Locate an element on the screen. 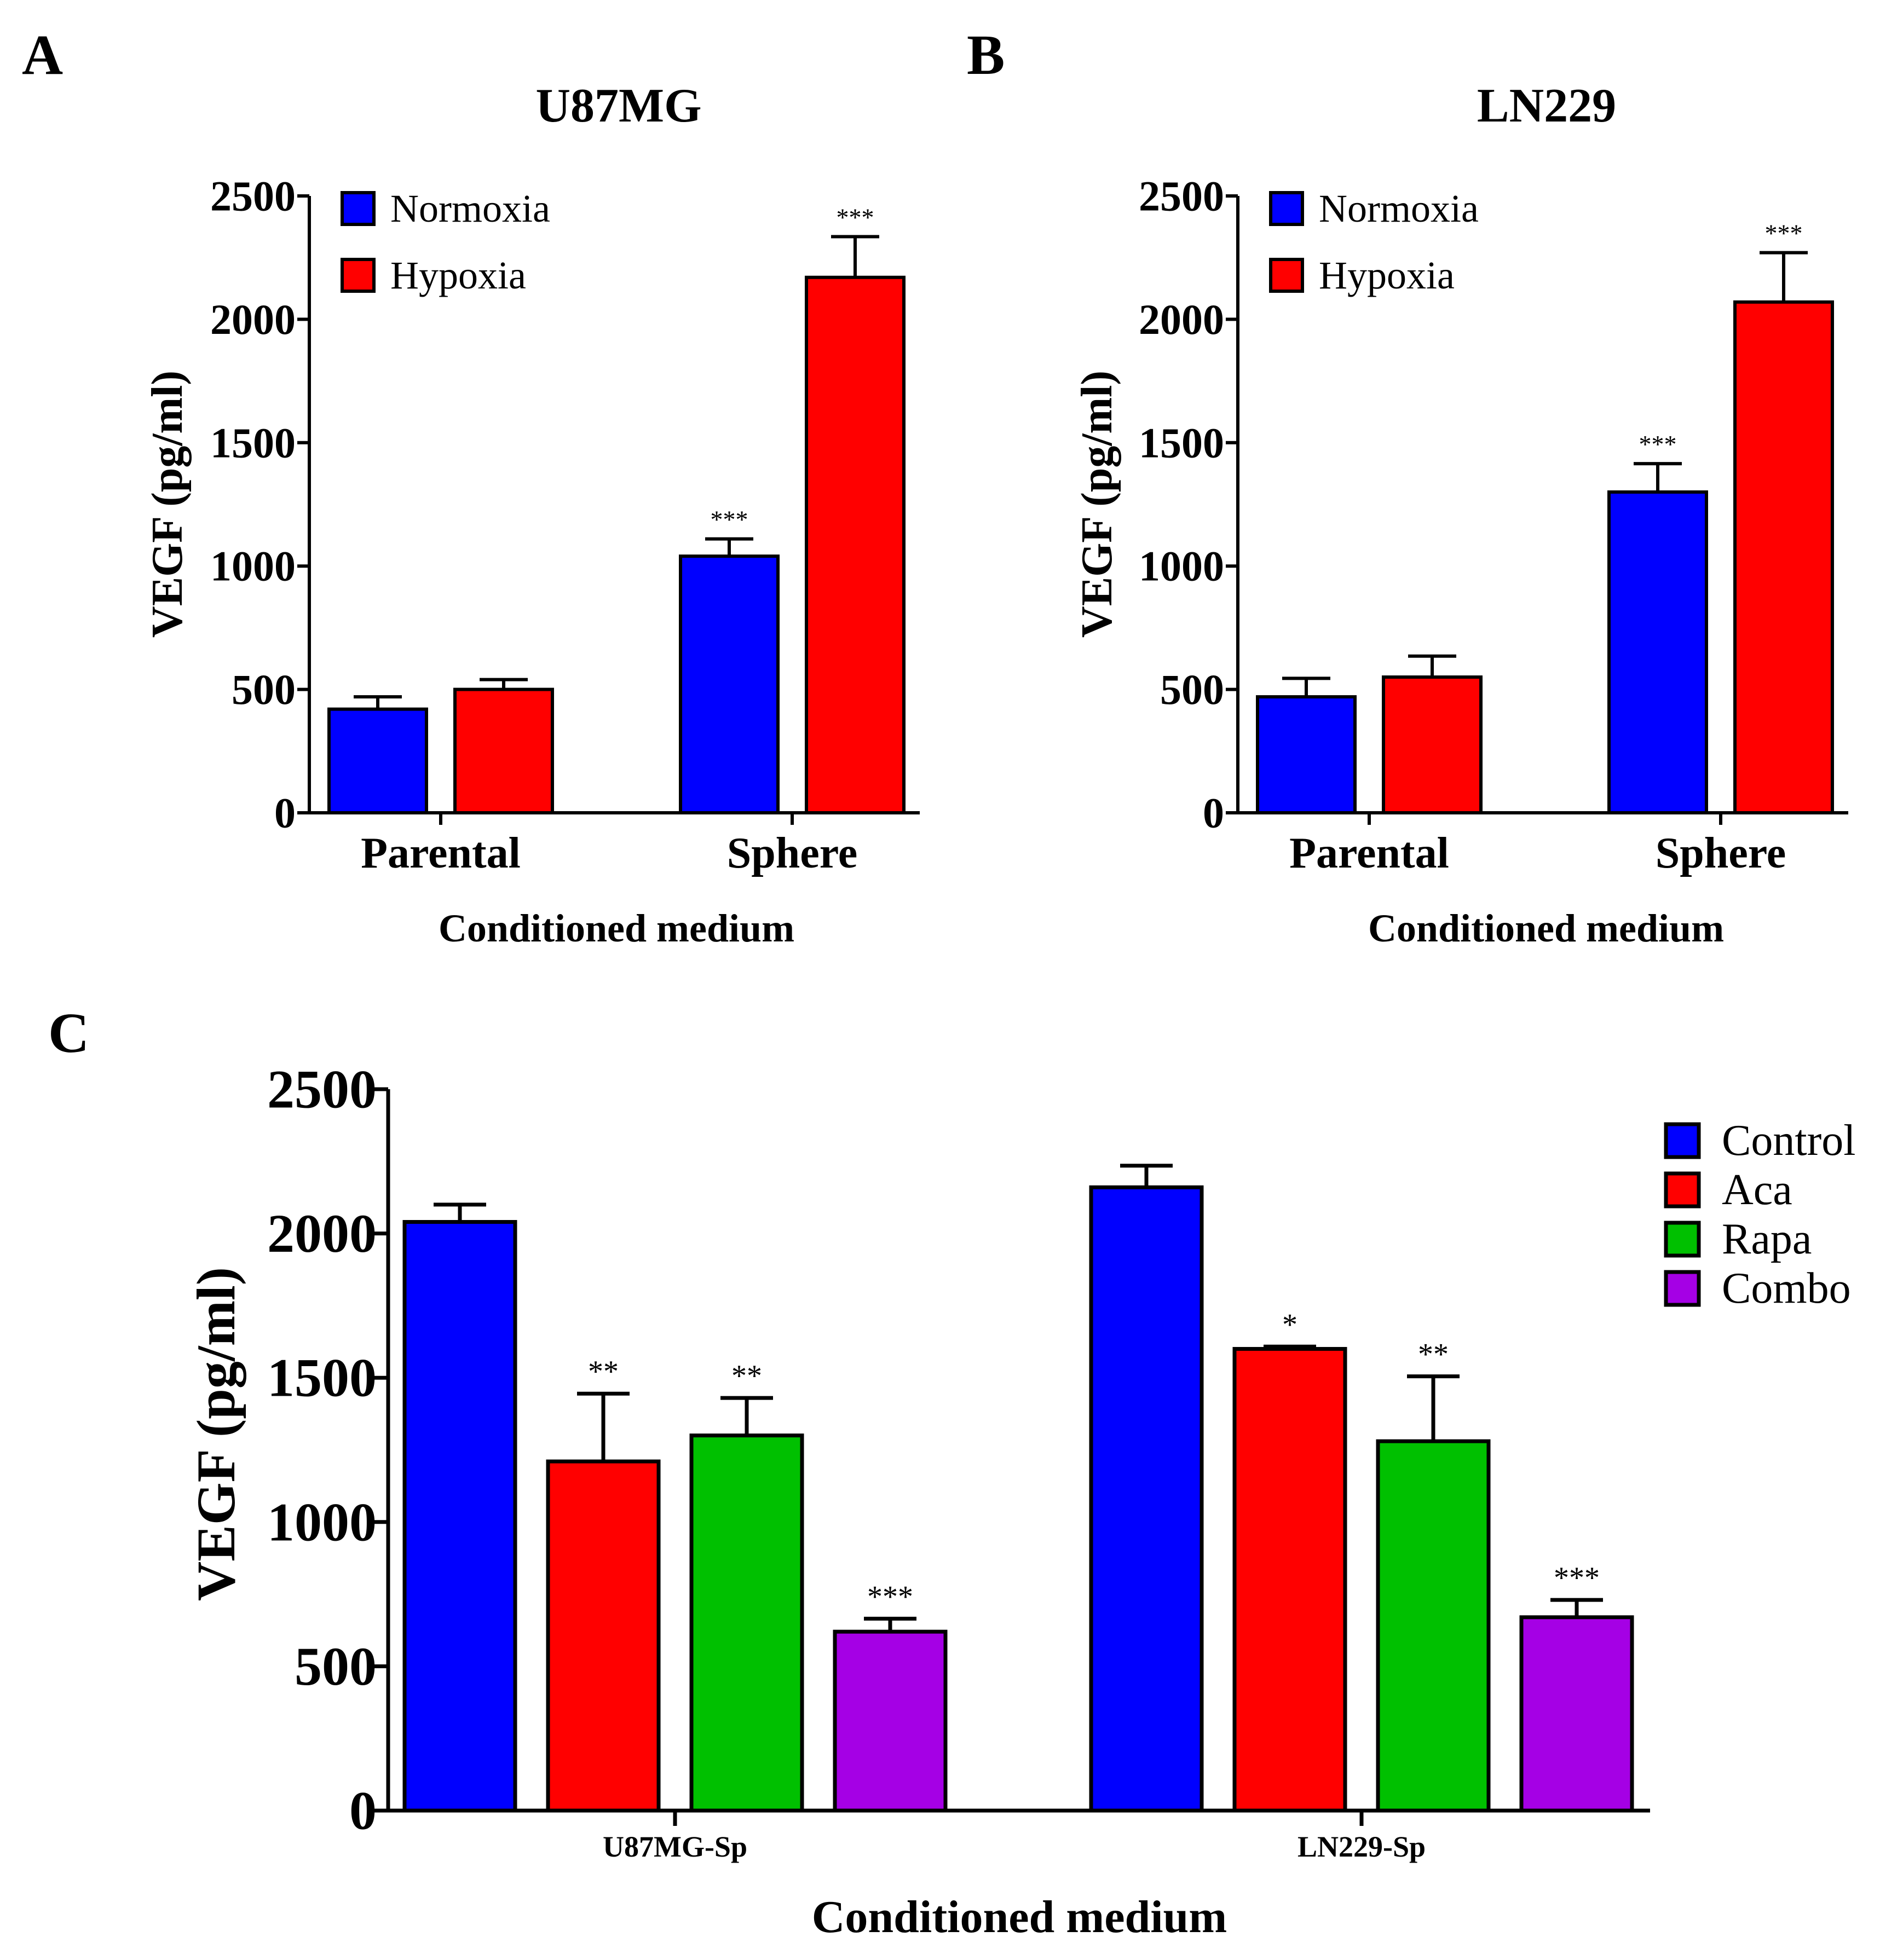  legend-swatch-combo is located at coordinates (1683, 1289).